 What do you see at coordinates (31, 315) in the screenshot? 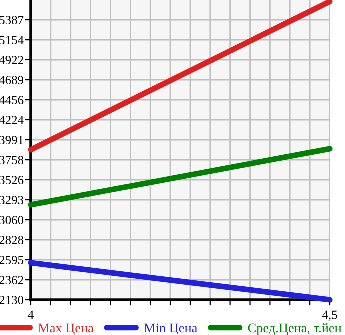
I see `x-tick-label: 4` at bounding box center [31, 315].